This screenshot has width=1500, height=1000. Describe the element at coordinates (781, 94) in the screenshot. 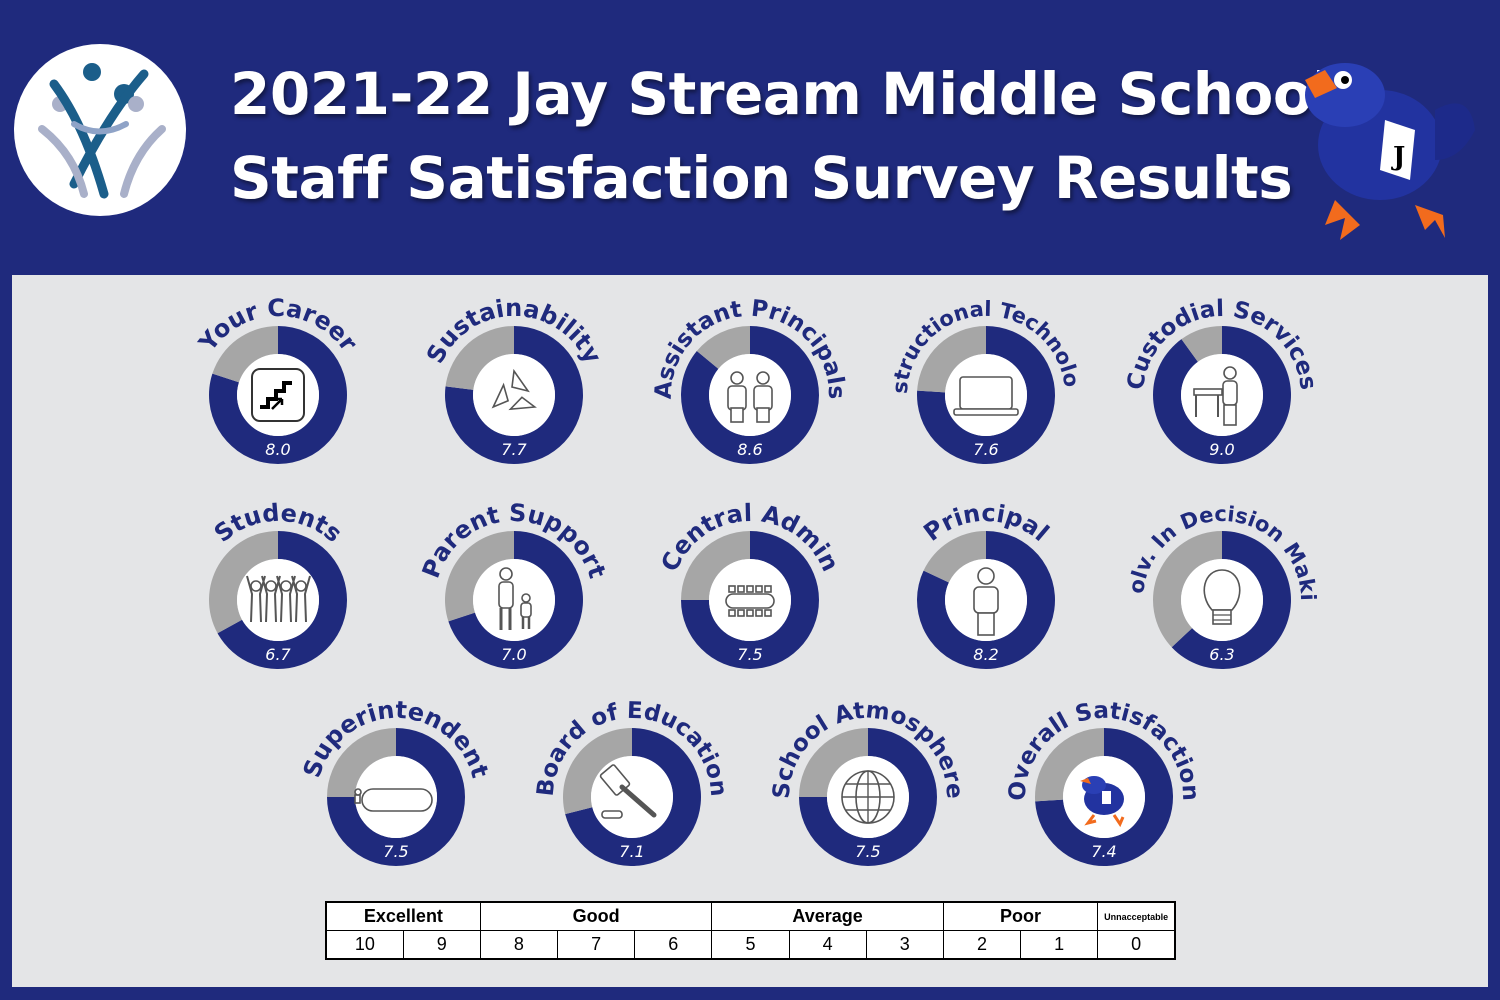

I see `title-line-1: 2021-22 Jay Stream Middle School` at that location.